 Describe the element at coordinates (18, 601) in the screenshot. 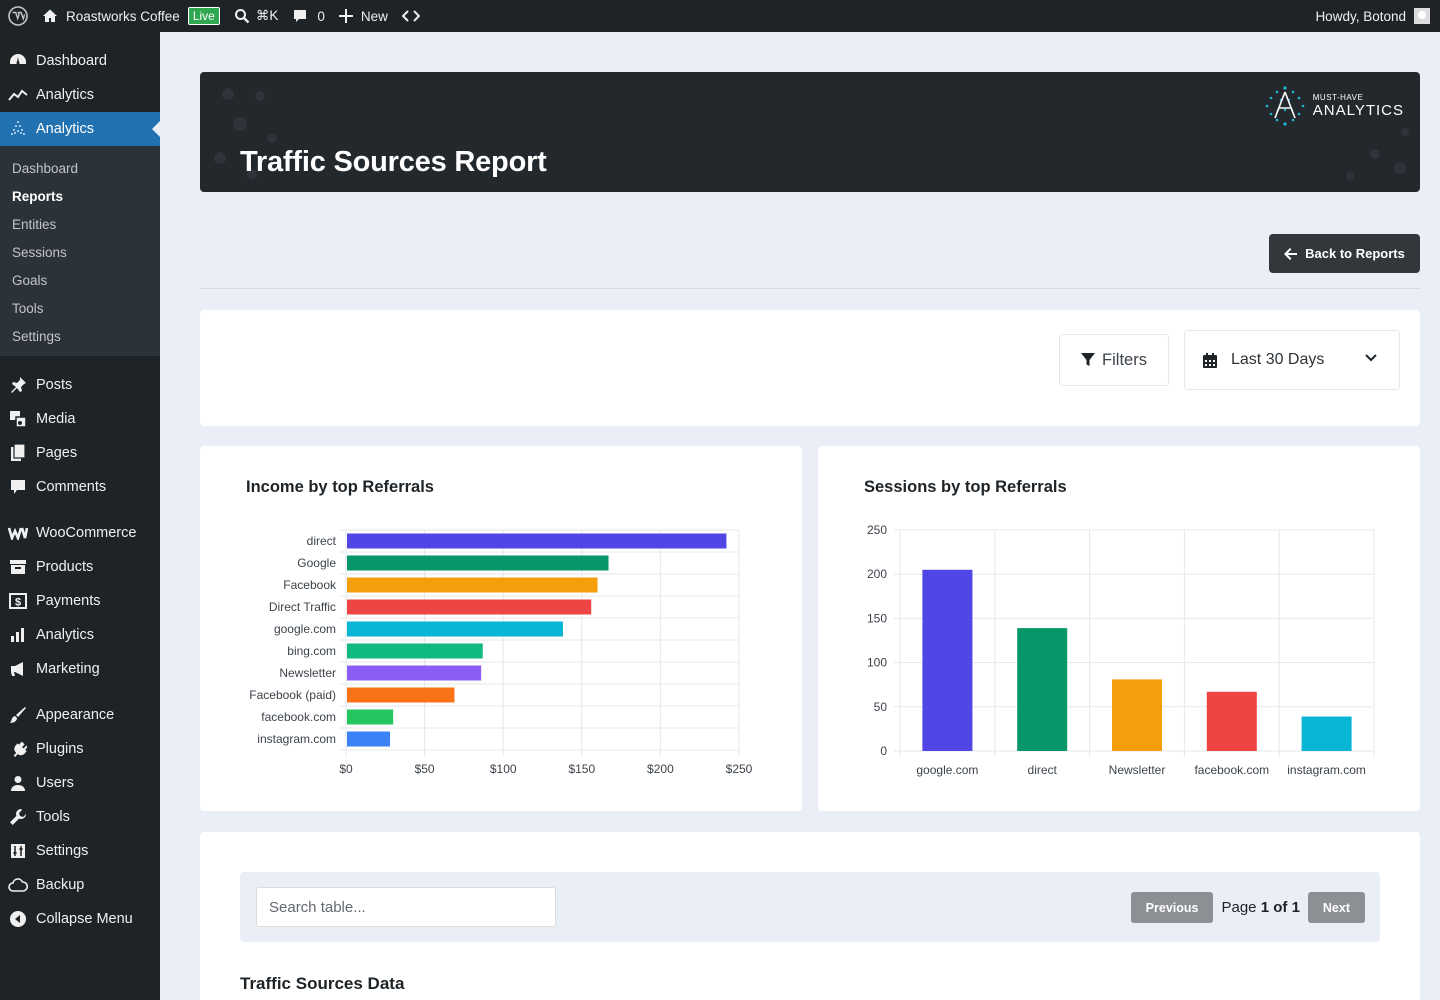

I see `payments-icon: $` at that location.